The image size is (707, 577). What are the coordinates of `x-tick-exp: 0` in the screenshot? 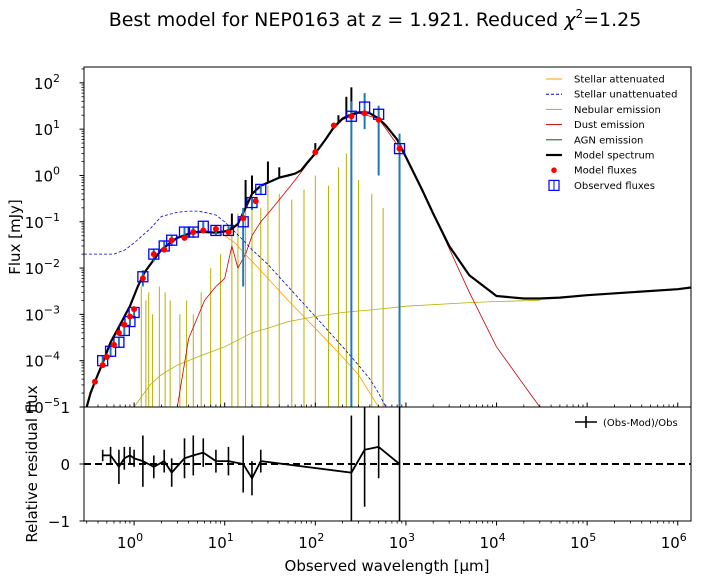 It's located at (139, 537).